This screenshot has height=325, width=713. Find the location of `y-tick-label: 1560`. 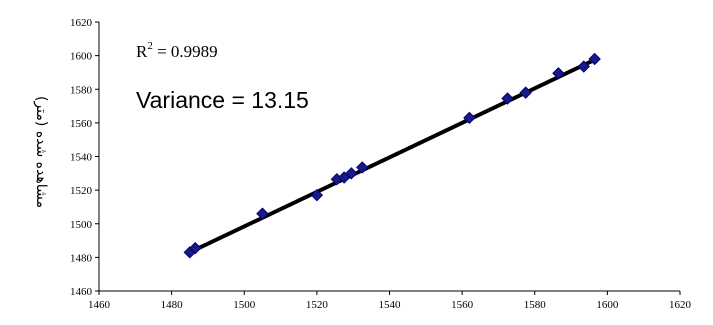

y-tick-label: 1560 is located at coordinates (81, 124).